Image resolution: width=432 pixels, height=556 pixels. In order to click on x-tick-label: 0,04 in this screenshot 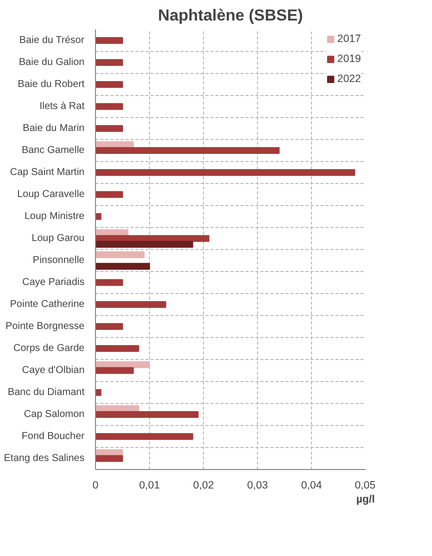, I will do `click(311, 486)`.